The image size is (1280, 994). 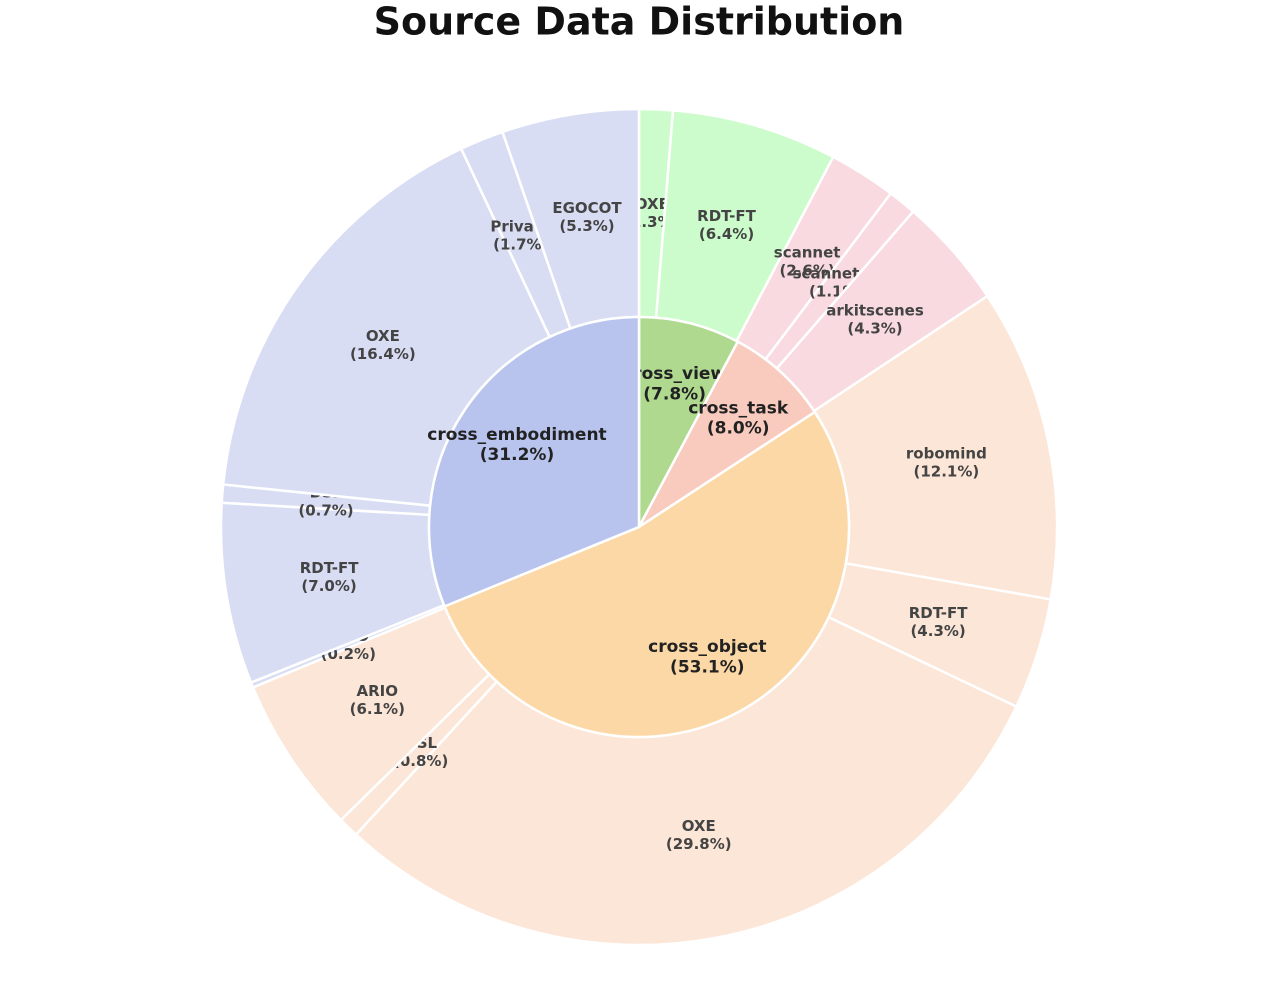 What do you see at coordinates (516, 435) in the screenshot?
I see `inner-label-name: cross_embodiment` at bounding box center [516, 435].